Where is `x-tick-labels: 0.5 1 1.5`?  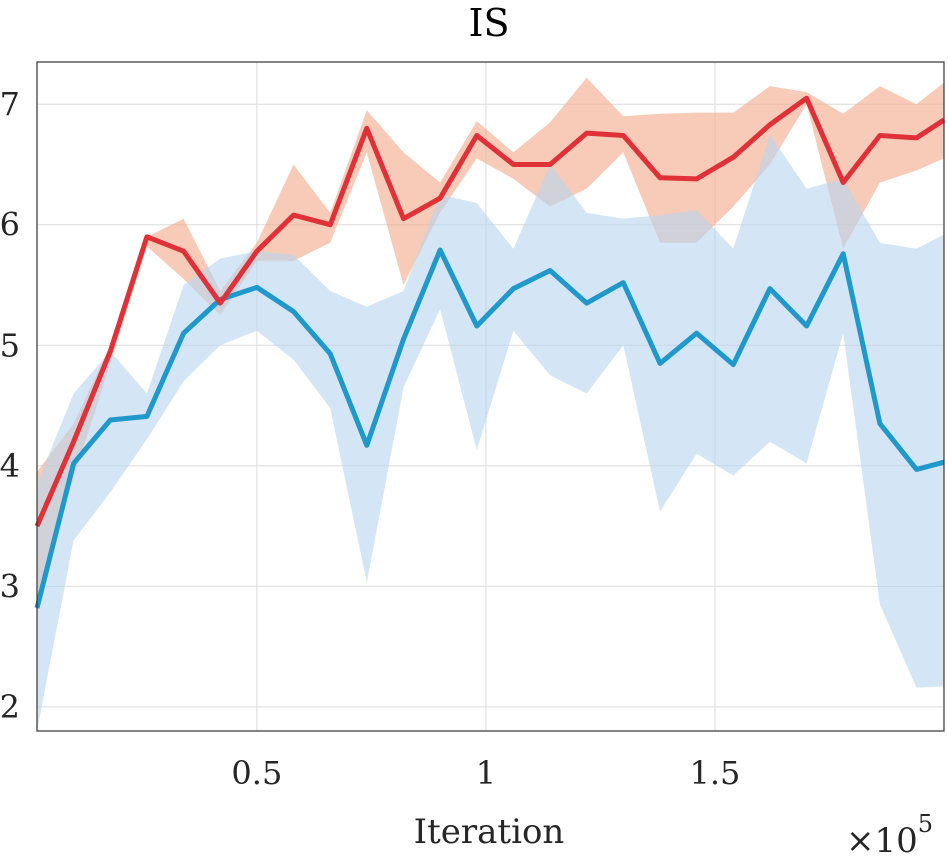
x-tick-labels: 0.5 1 1.5 is located at coordinates (485, 773).